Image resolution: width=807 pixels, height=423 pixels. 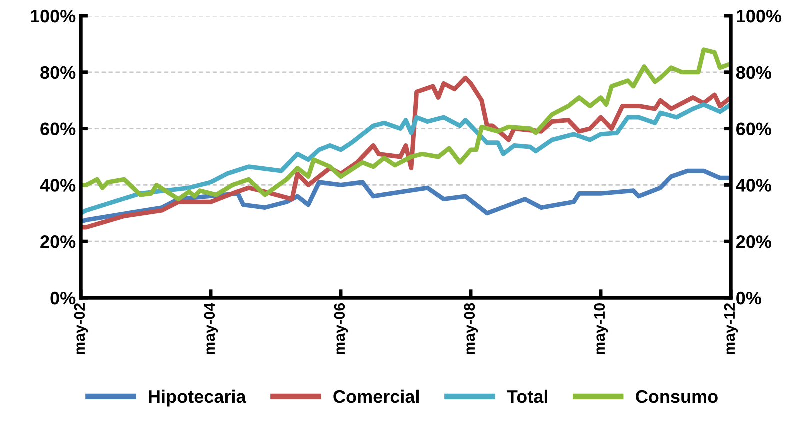 What do you see at coordinates (759, 16) in the screenshot?
I see `y2-tick-label: 100%` at bounding box center [759, 16].